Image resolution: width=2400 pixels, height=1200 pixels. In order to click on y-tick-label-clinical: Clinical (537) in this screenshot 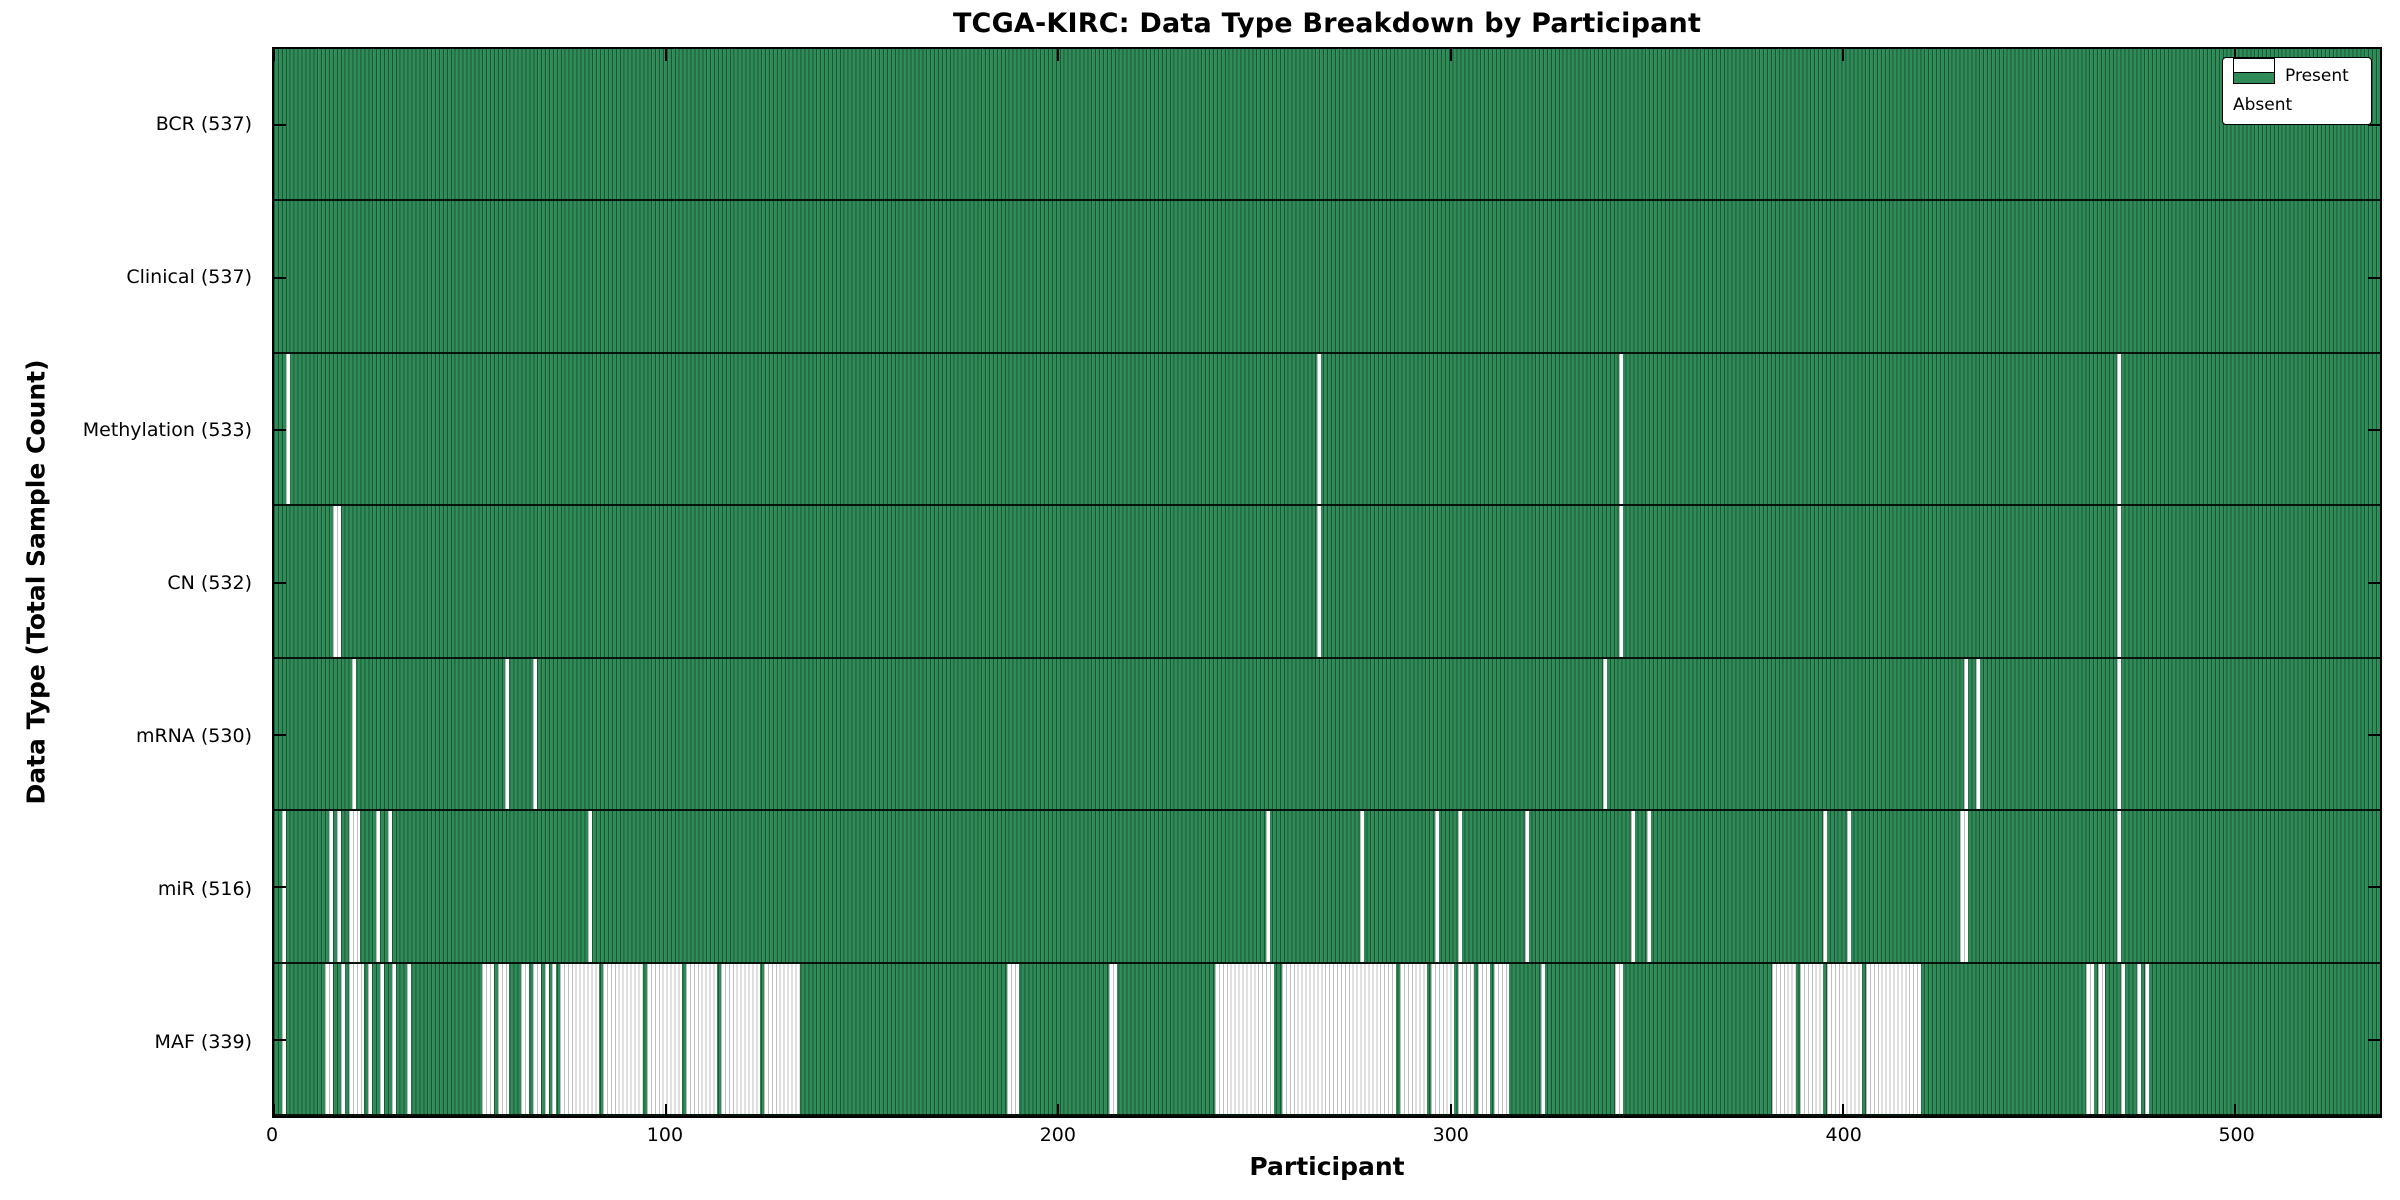, I will do `click(189, 276)`.